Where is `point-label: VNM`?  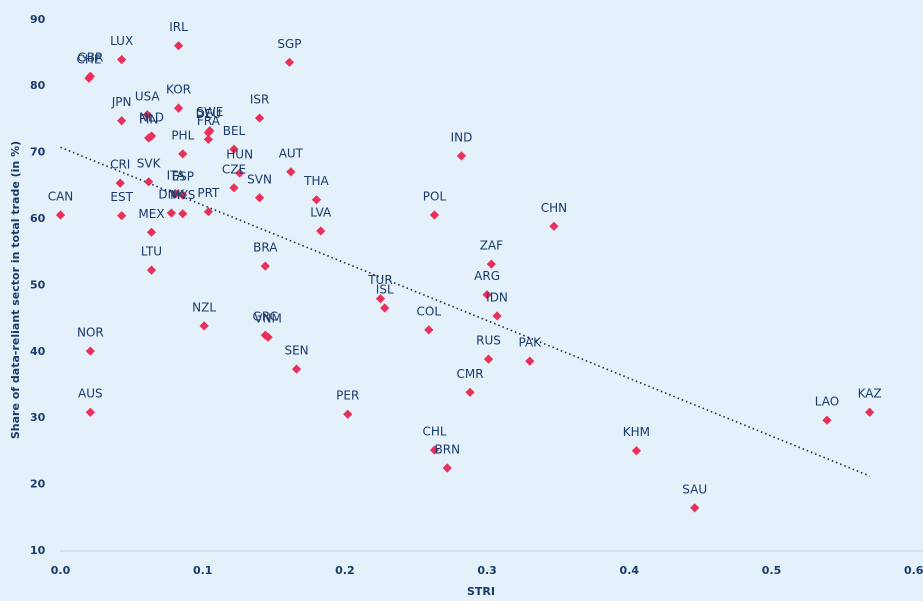 point-label: VNM is located at coordinates (268, 319).